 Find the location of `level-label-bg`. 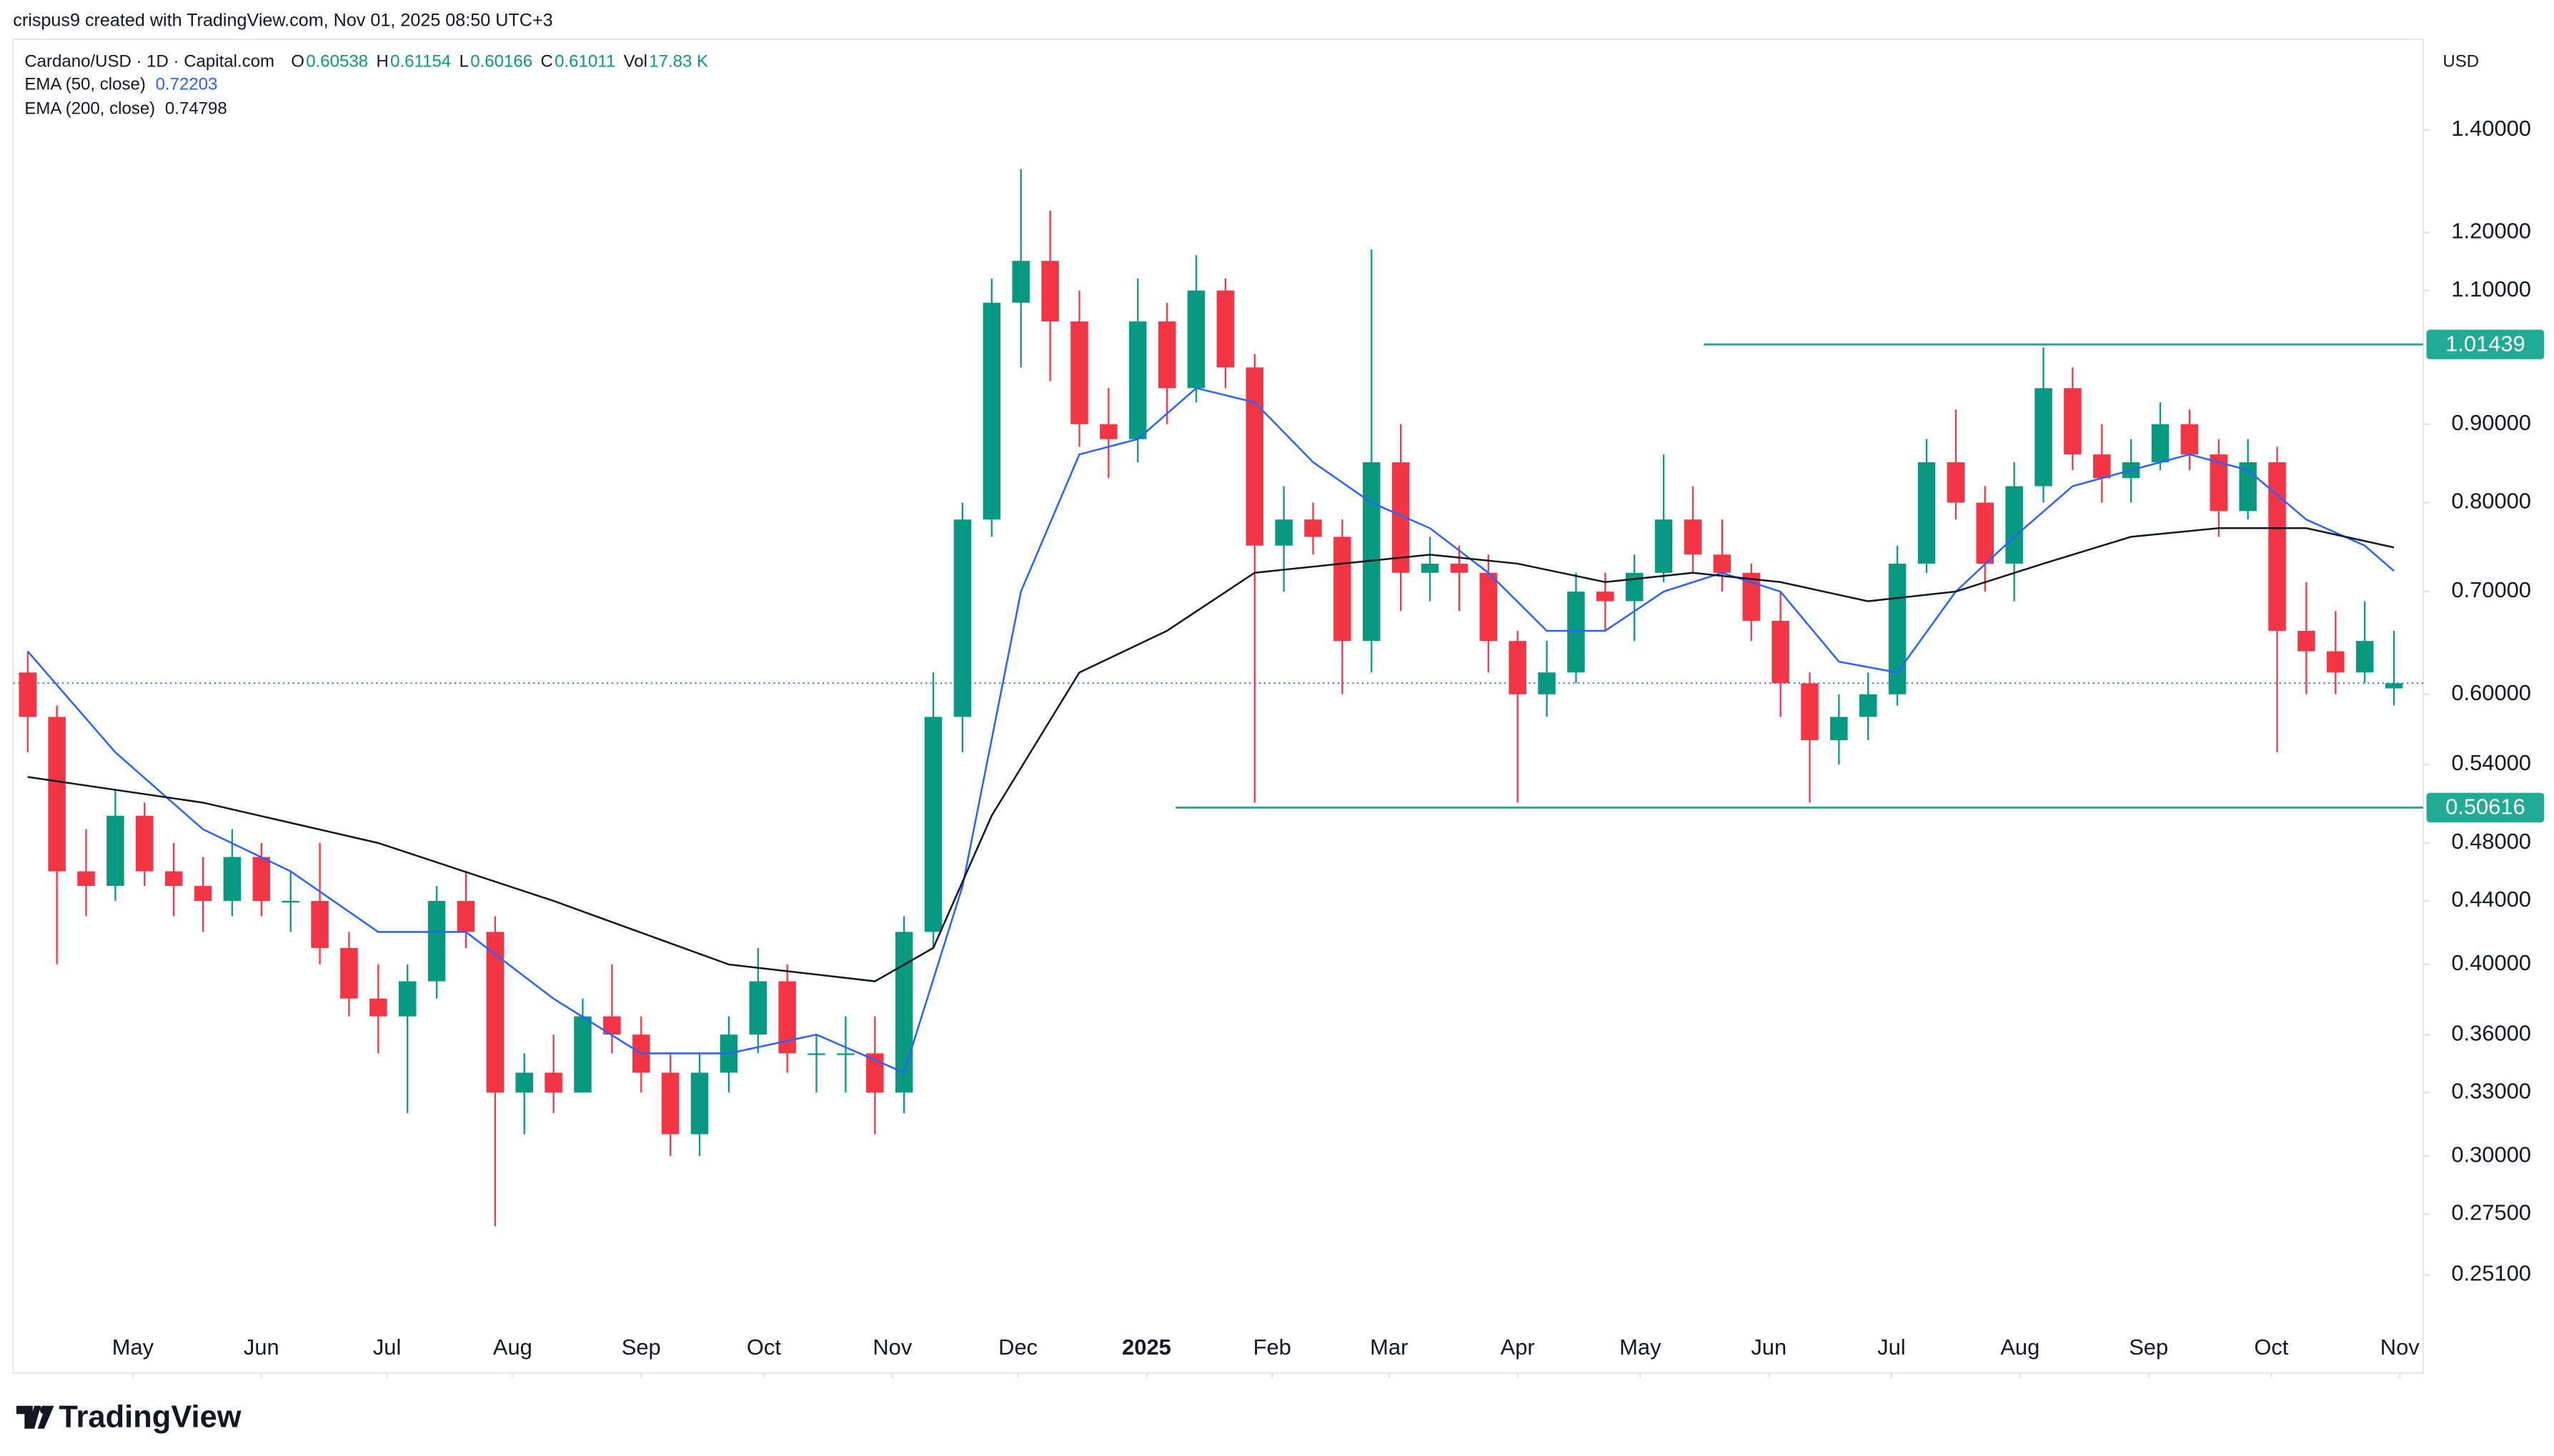

level-label-bg is located at coordinates (2485, 807).